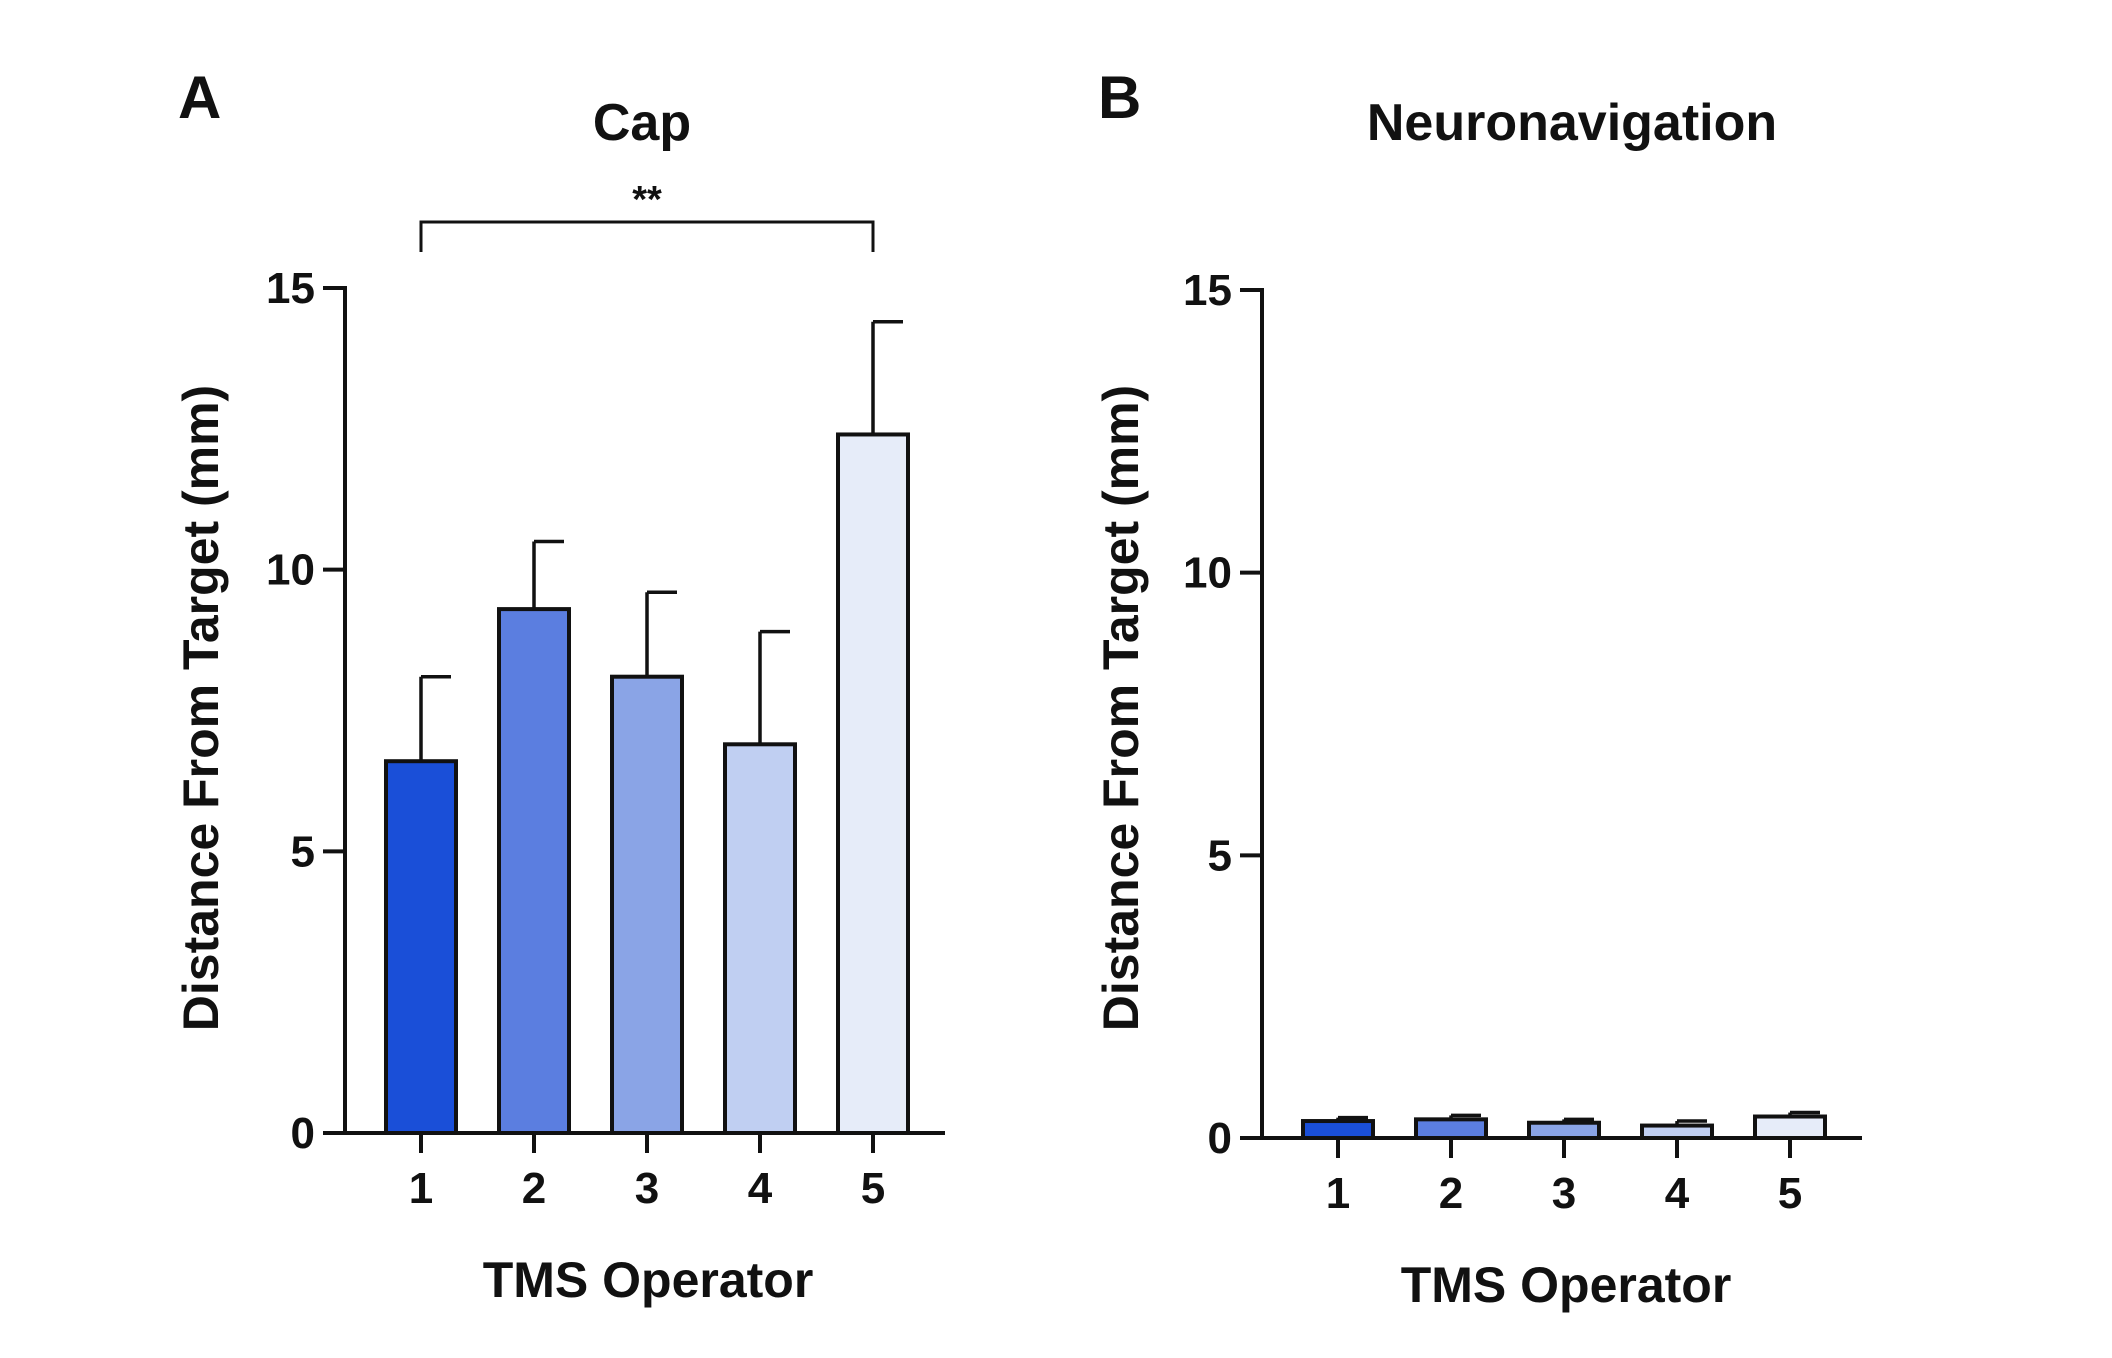 The image size is (2112, 1358). What do you see at coordinates (1119, 97) in the screenshot?
I see `panel-b-letter: B` at bounding box center [1119, 97].